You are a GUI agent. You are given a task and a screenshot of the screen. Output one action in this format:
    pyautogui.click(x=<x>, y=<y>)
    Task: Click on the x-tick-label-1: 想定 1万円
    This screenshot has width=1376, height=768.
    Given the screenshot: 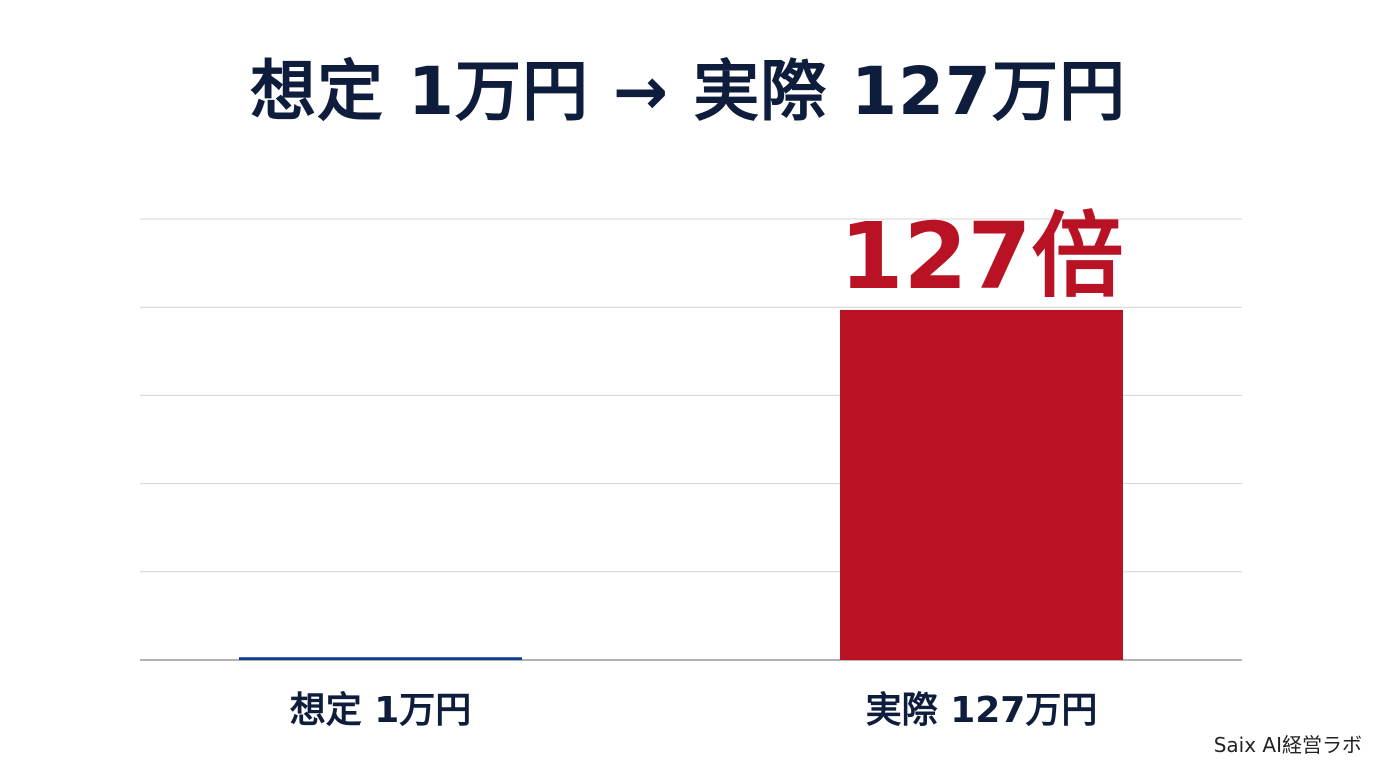 What is the action you would take?
    pyautogui.click(x=381, y=710)
    